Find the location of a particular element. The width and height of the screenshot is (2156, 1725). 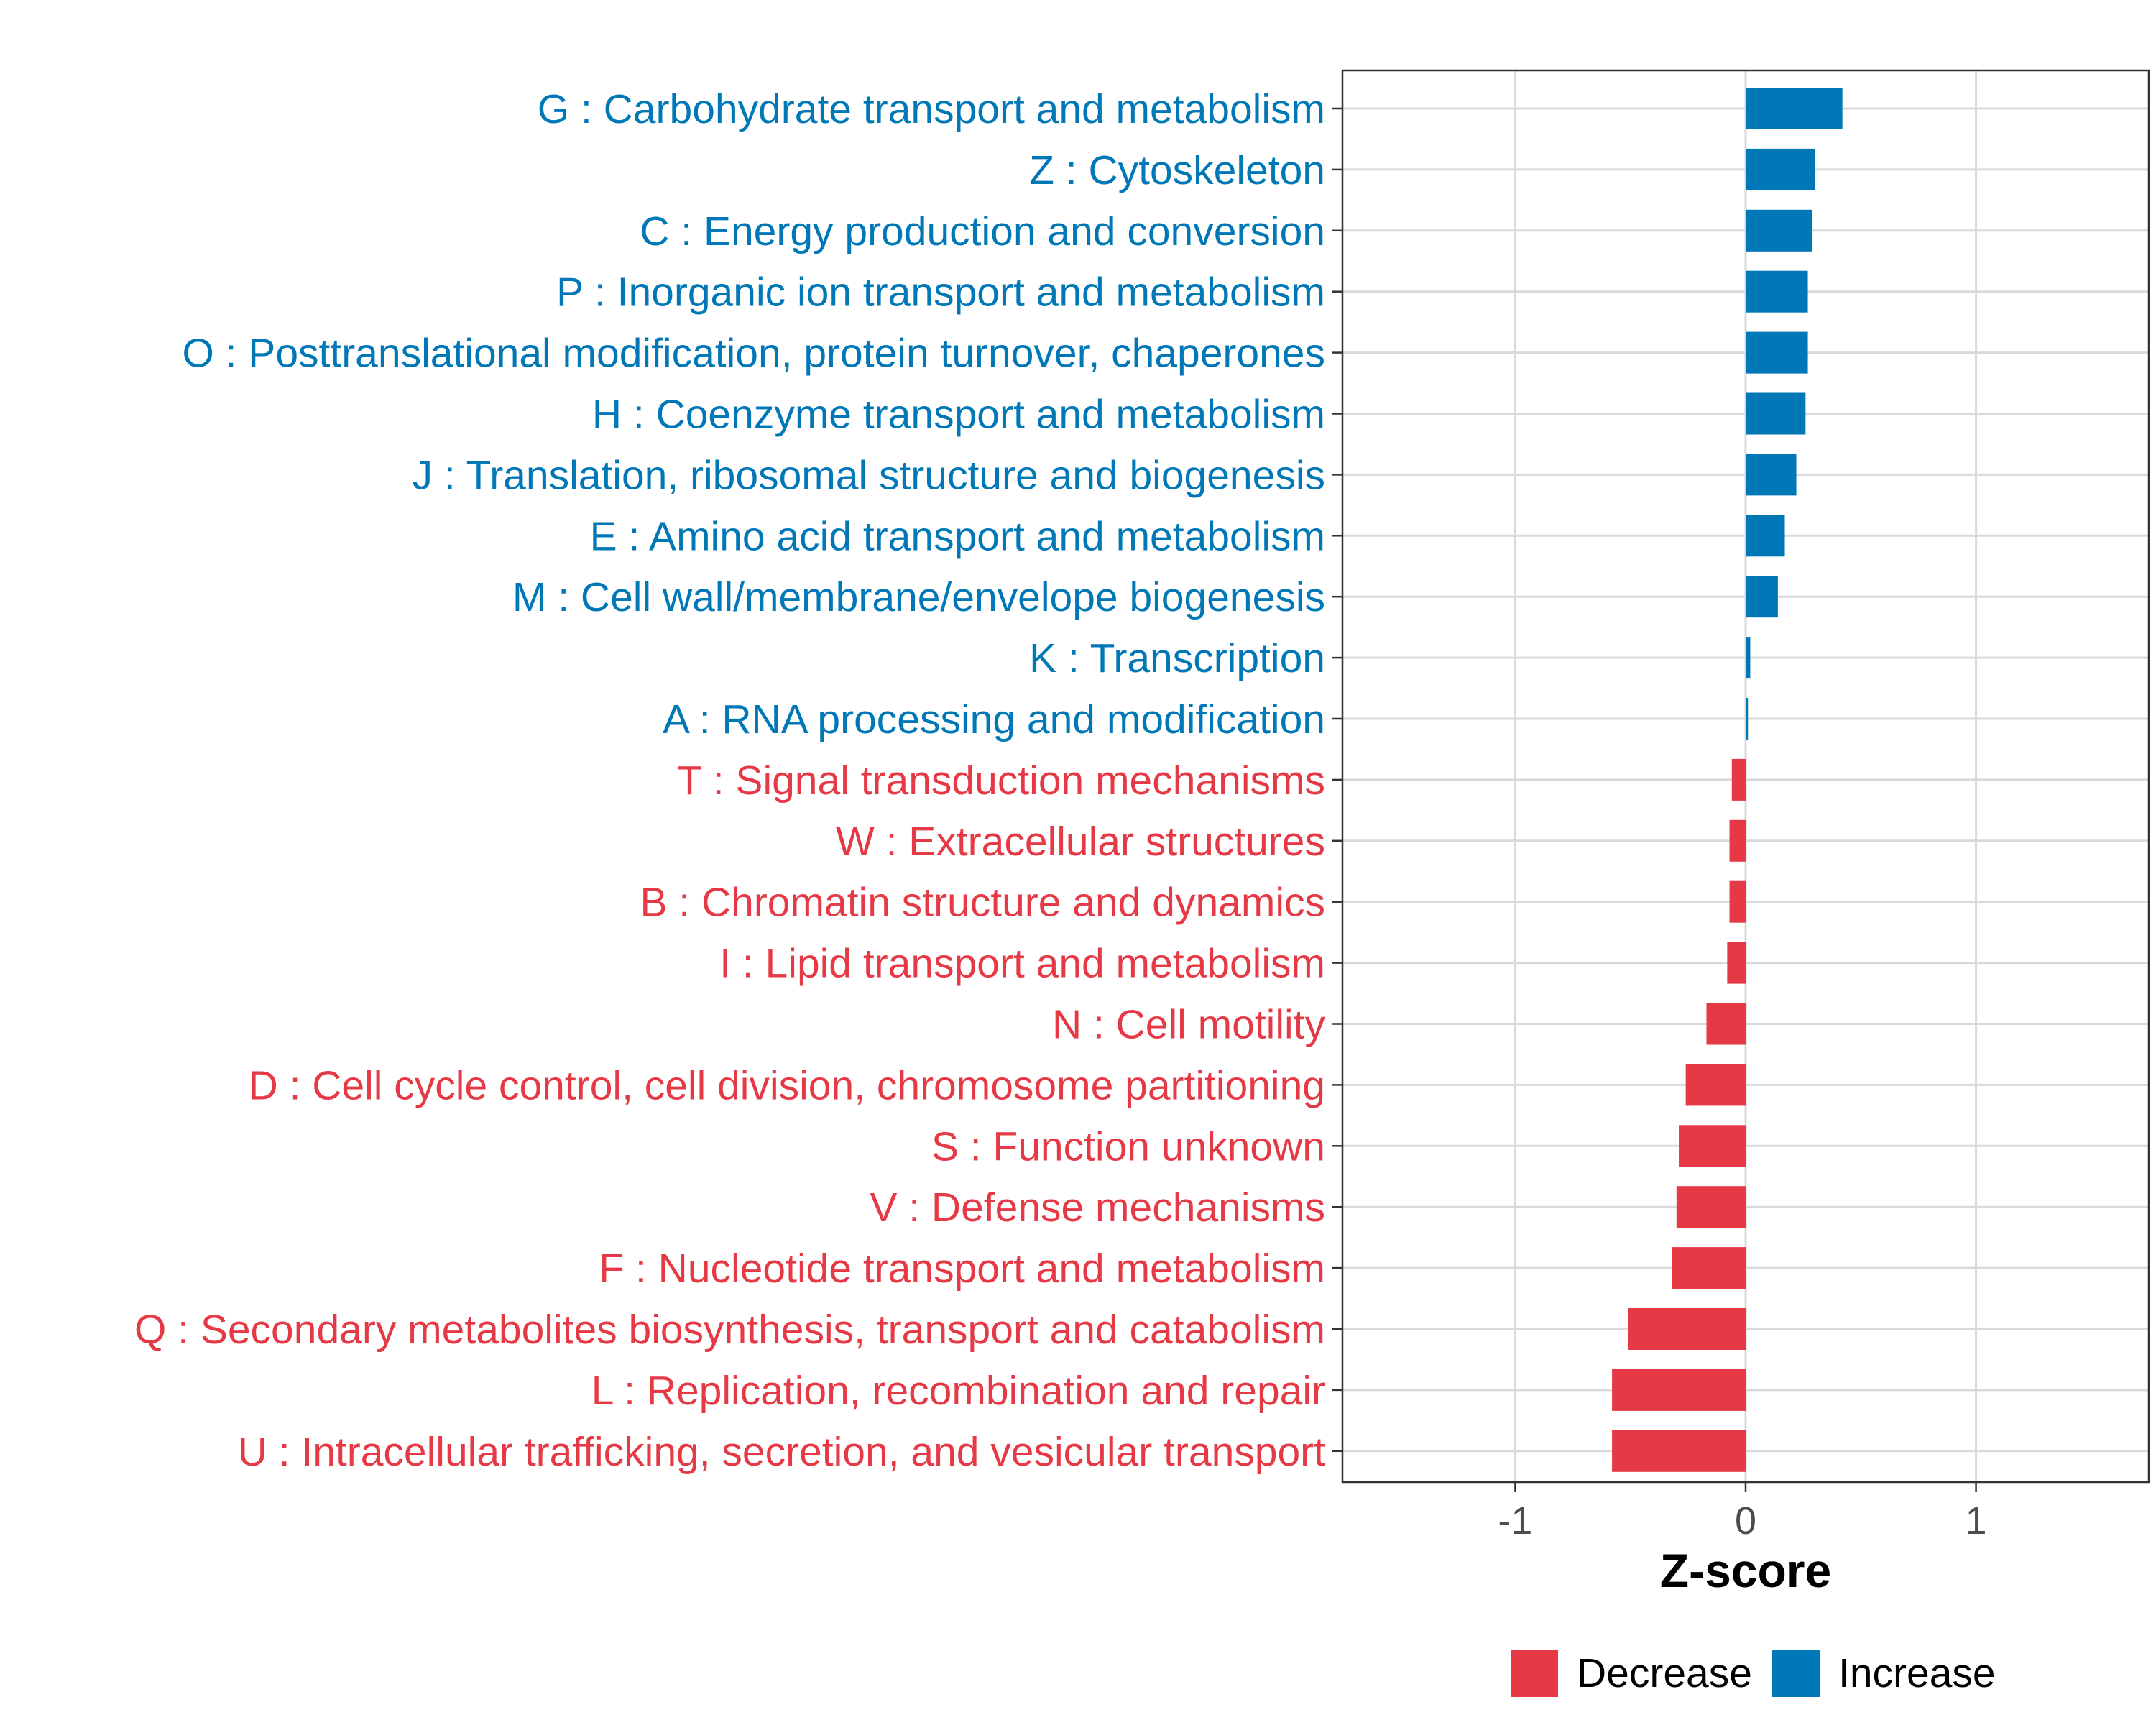

bar-series is located at coordinates (1727, 780).